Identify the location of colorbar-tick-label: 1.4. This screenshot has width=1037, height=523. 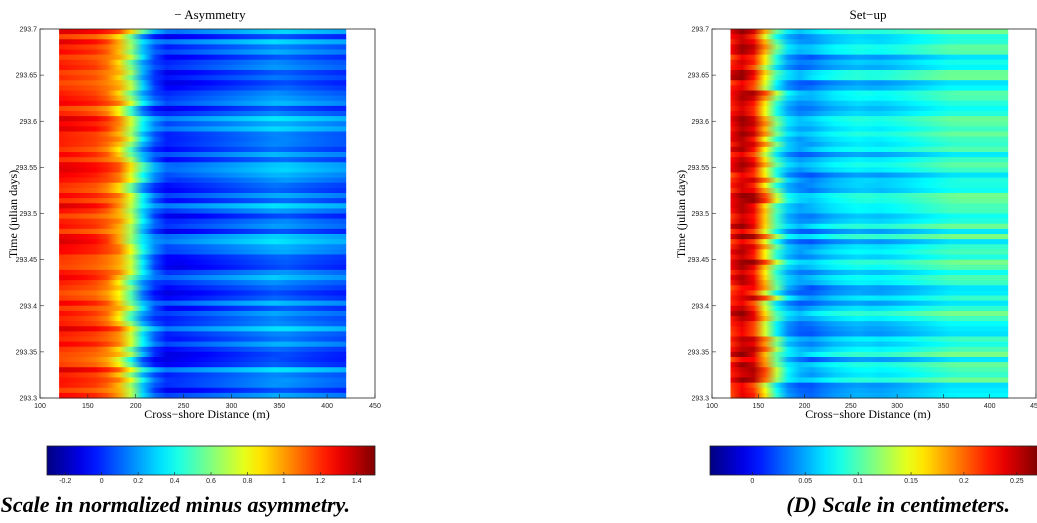
(357, 481).